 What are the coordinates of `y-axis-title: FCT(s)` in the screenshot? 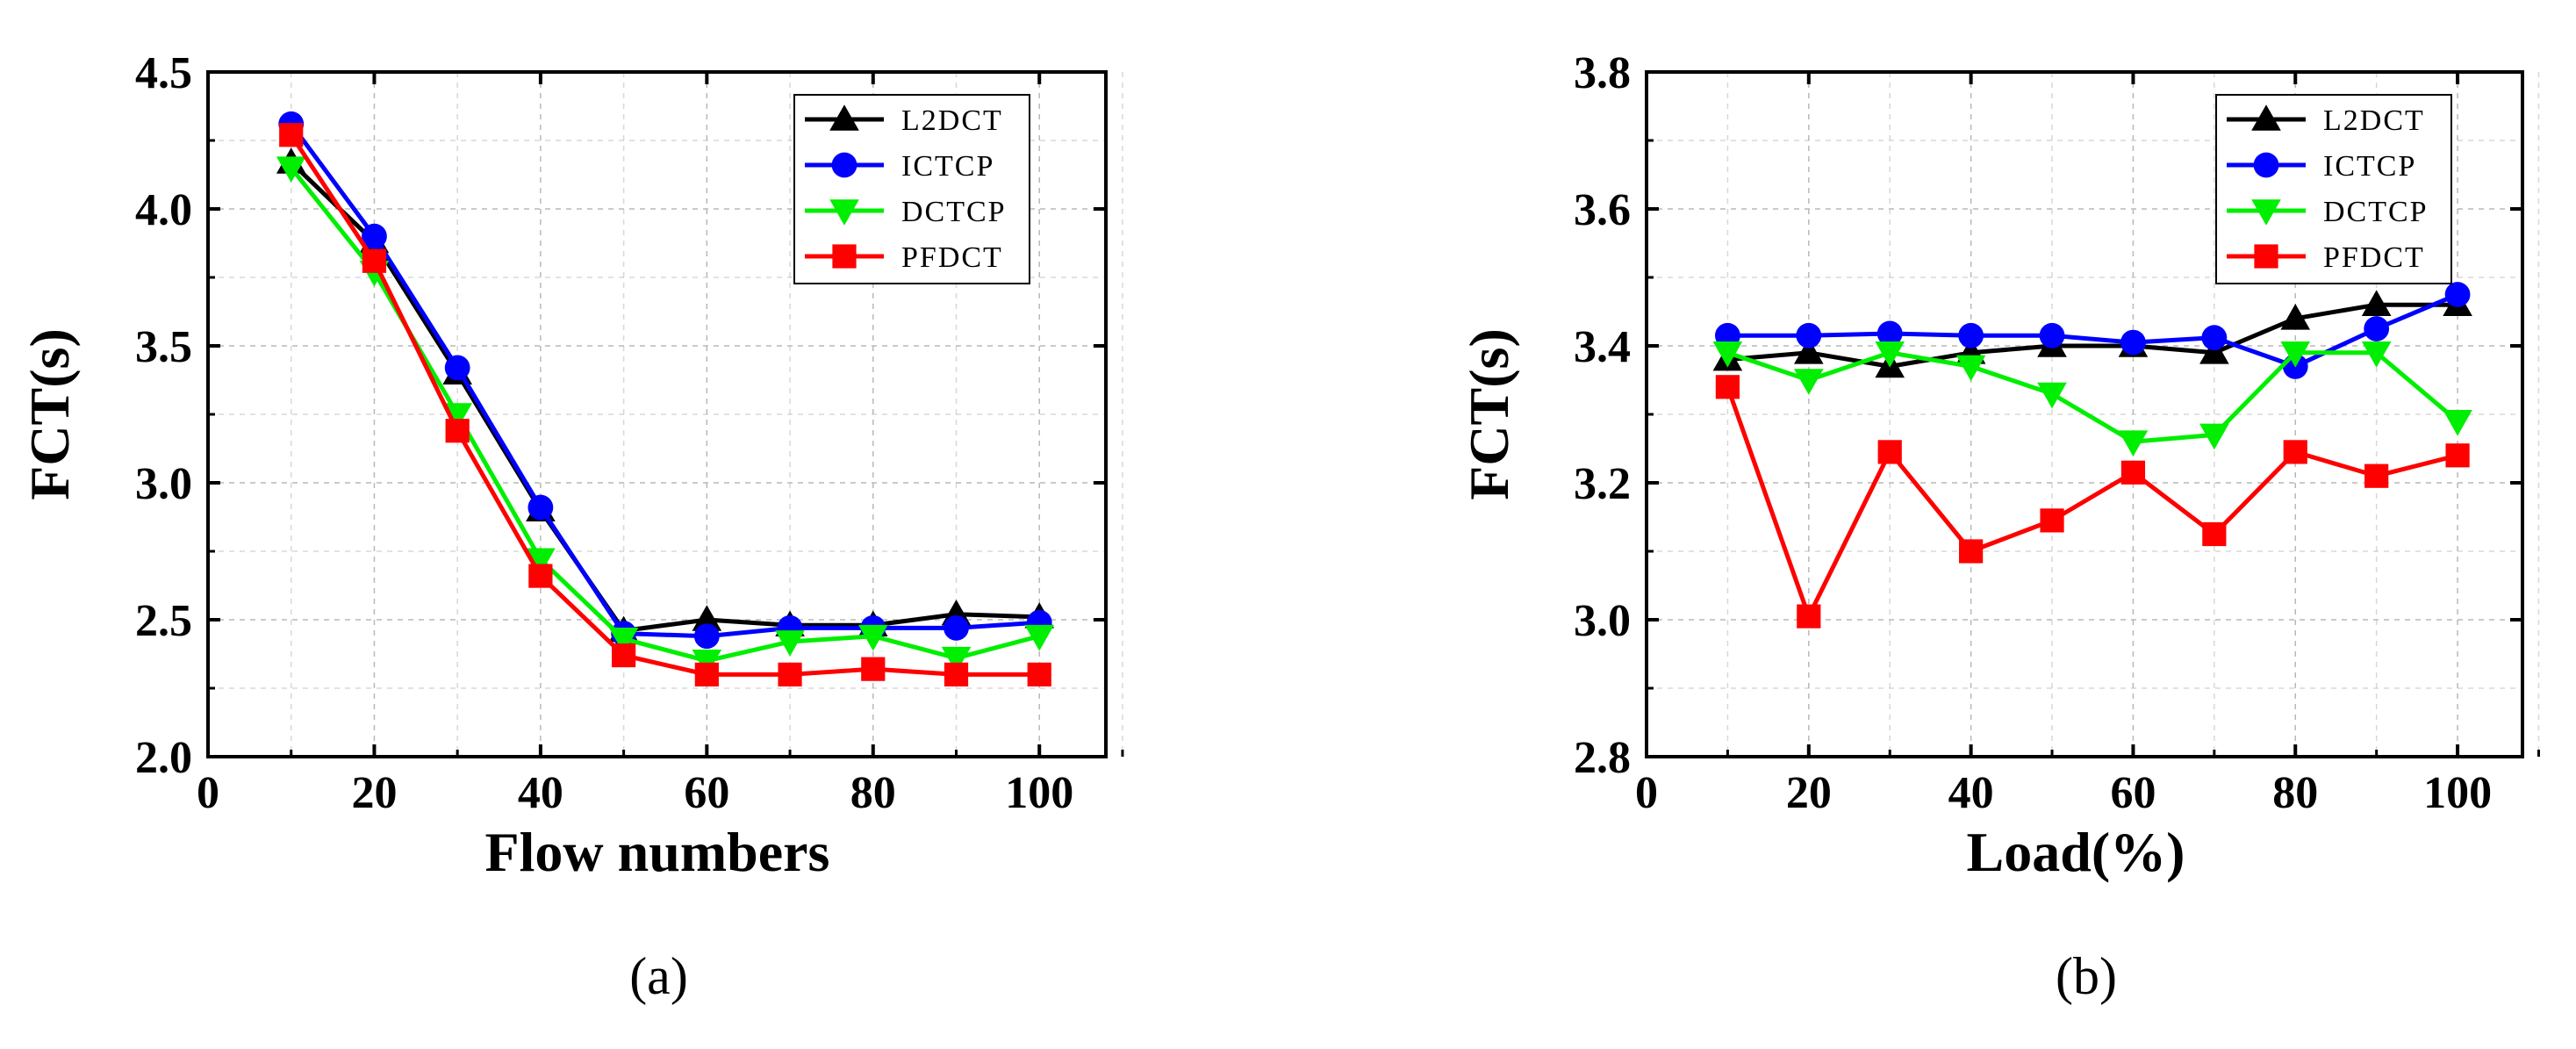 It's located at (50, 414).